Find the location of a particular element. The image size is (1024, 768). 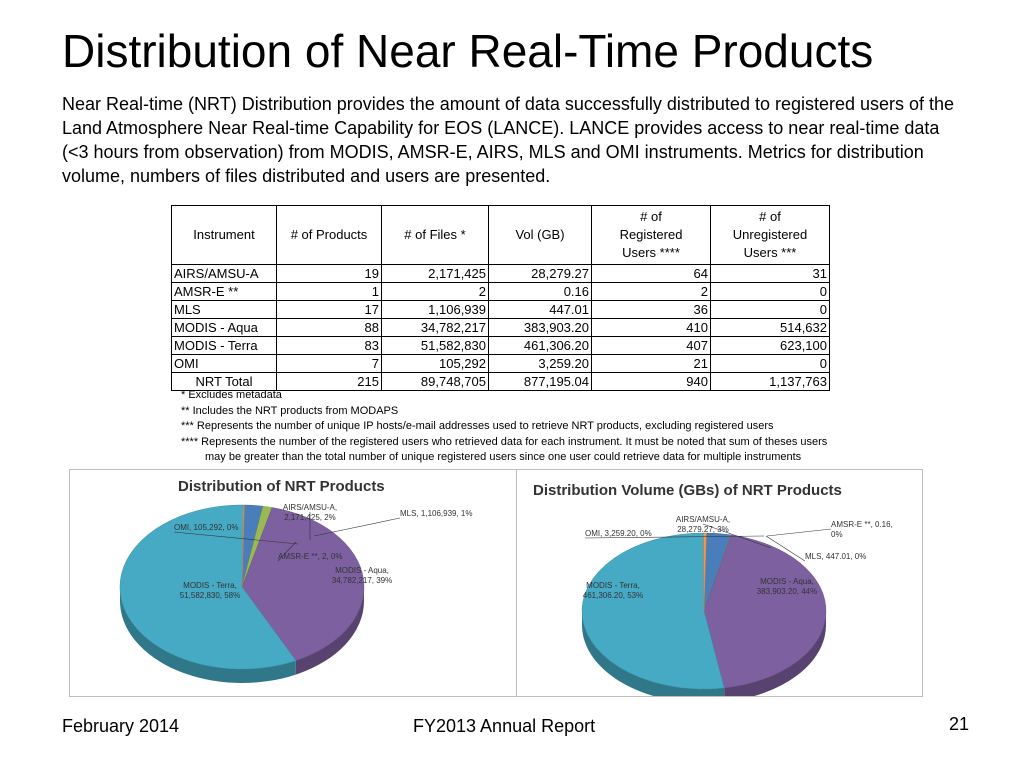

slice-label-modis-aqua: MODIS - Aqua, 383,903.20, 44% is located at coordinates (787, 586).